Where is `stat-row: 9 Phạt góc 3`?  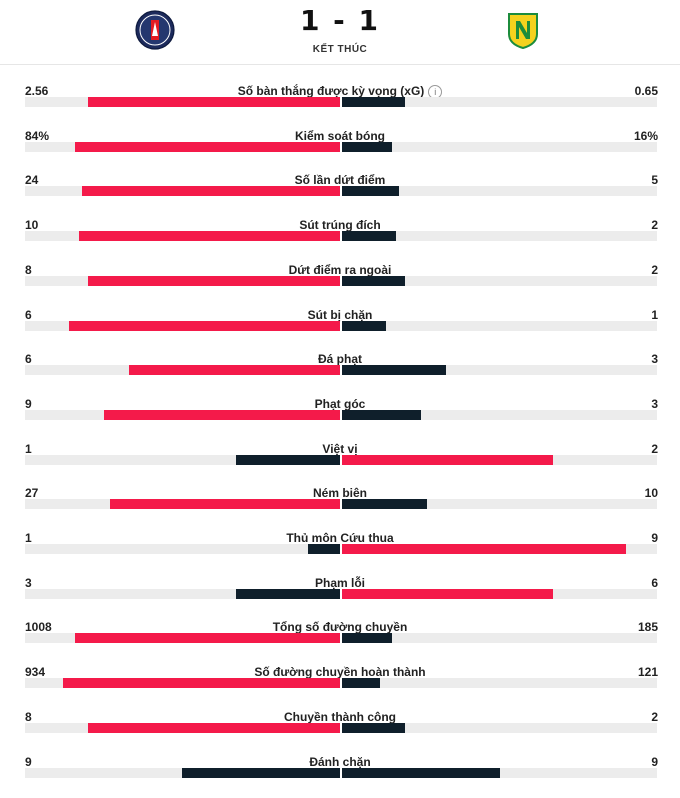
stat-row: 9 Phạt góc 3 is located at coordinates (340, 418).